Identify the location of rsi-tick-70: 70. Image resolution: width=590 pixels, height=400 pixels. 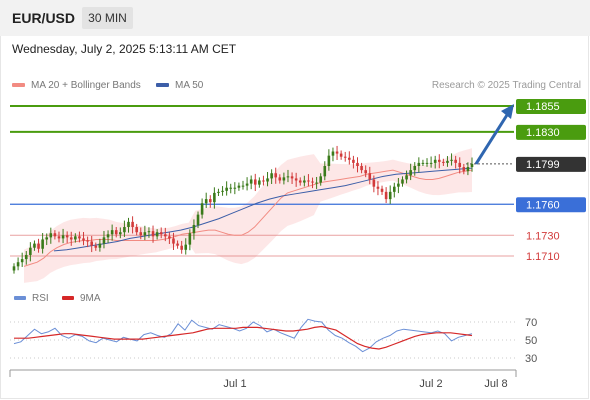
(531, 323).